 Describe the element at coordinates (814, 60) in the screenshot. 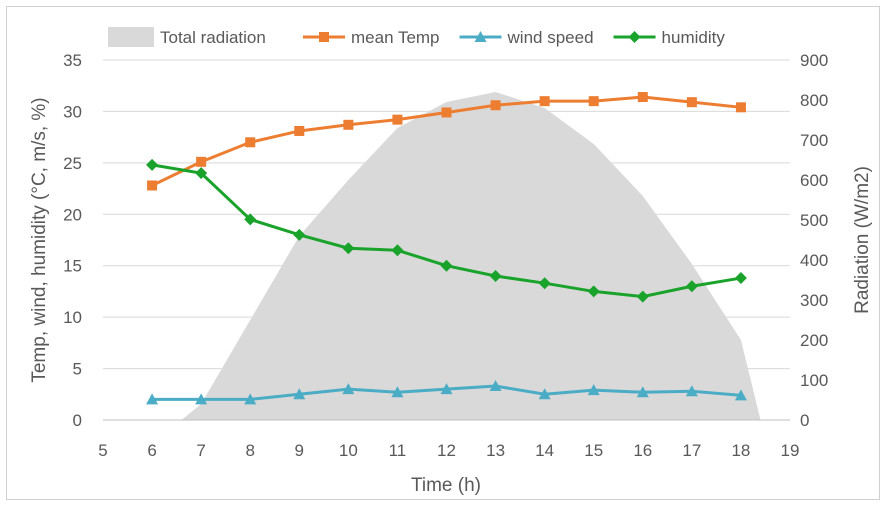

I see `y2-tick-label: 900` at that location.